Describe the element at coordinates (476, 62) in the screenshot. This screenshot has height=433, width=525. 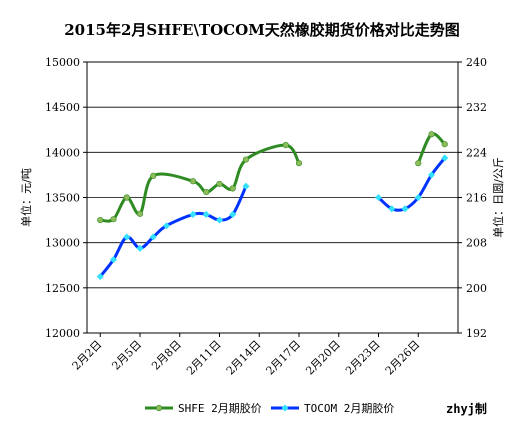
I see `y2-tick-label: 240` at that location.